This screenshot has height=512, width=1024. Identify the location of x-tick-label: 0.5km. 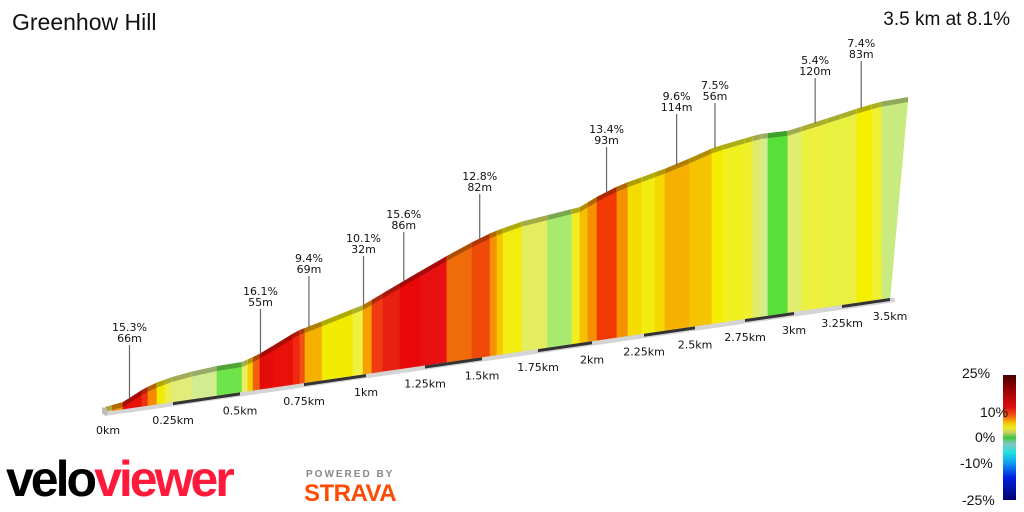
(240, 410).